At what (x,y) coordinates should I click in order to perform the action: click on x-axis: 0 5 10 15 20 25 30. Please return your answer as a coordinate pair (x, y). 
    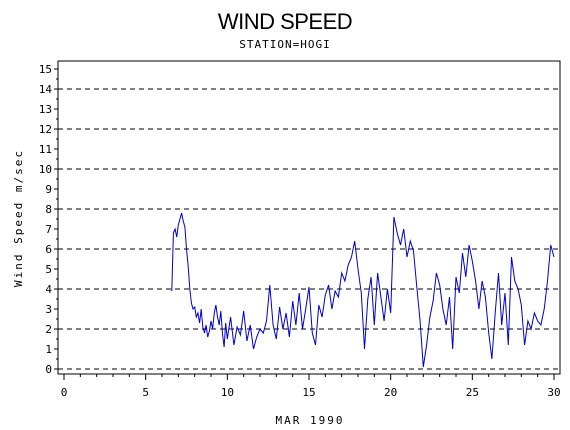
    Looking at the image, I should click on (311, 386).